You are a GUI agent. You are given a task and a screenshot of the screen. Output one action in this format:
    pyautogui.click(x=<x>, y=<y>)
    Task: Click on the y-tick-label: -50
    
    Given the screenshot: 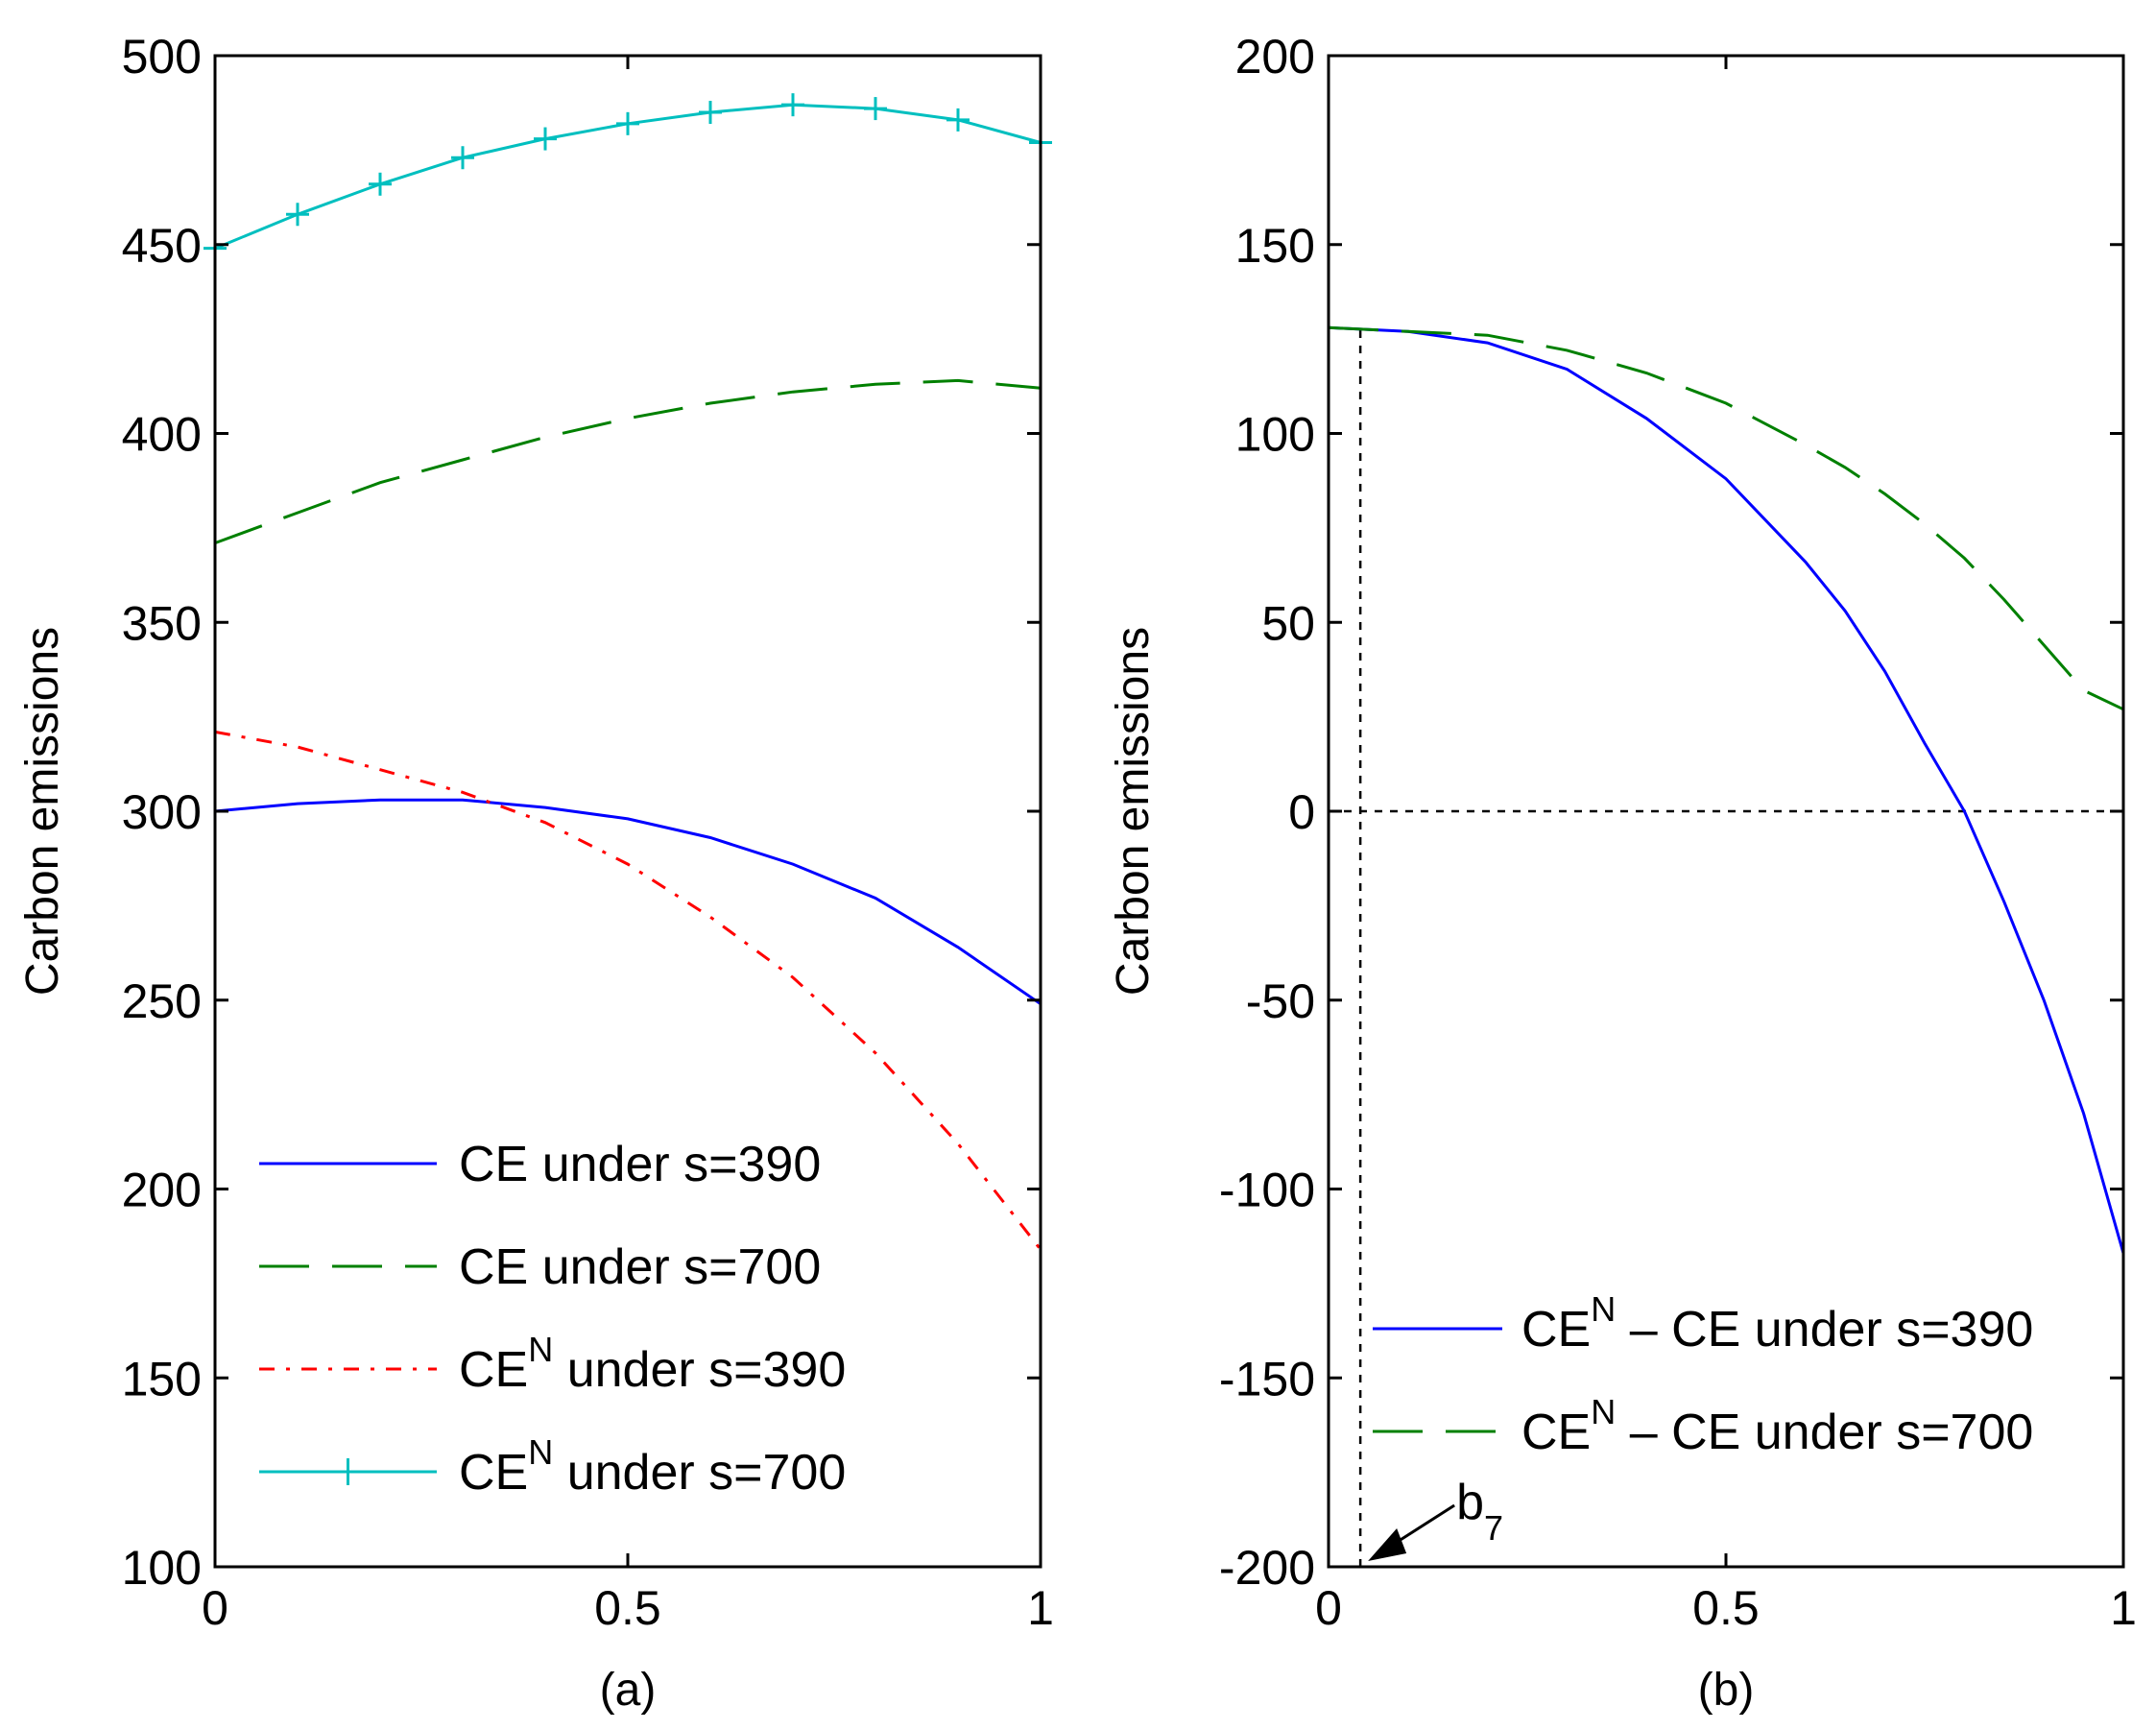 What is the action you would take?
    pyautogui.click(x=1280, y=1001)
    